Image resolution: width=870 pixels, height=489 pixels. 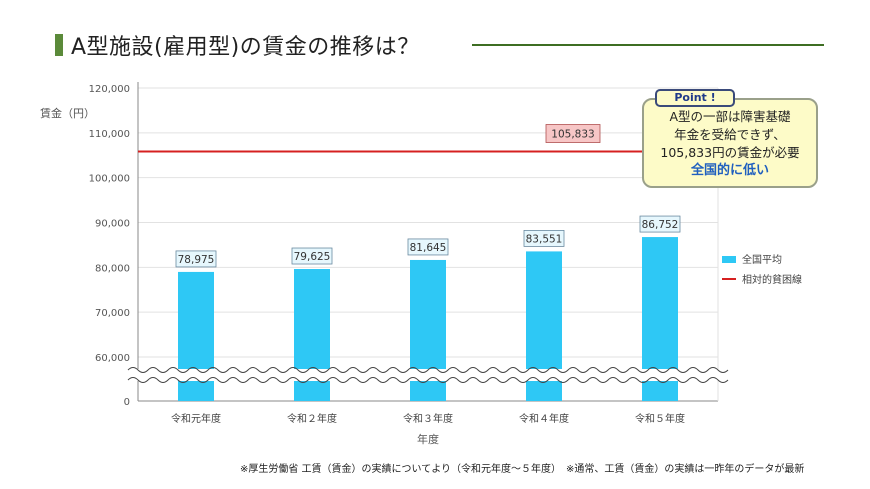 I want to click on legend-label-average: 全国平均, so click(x=762, y=259).